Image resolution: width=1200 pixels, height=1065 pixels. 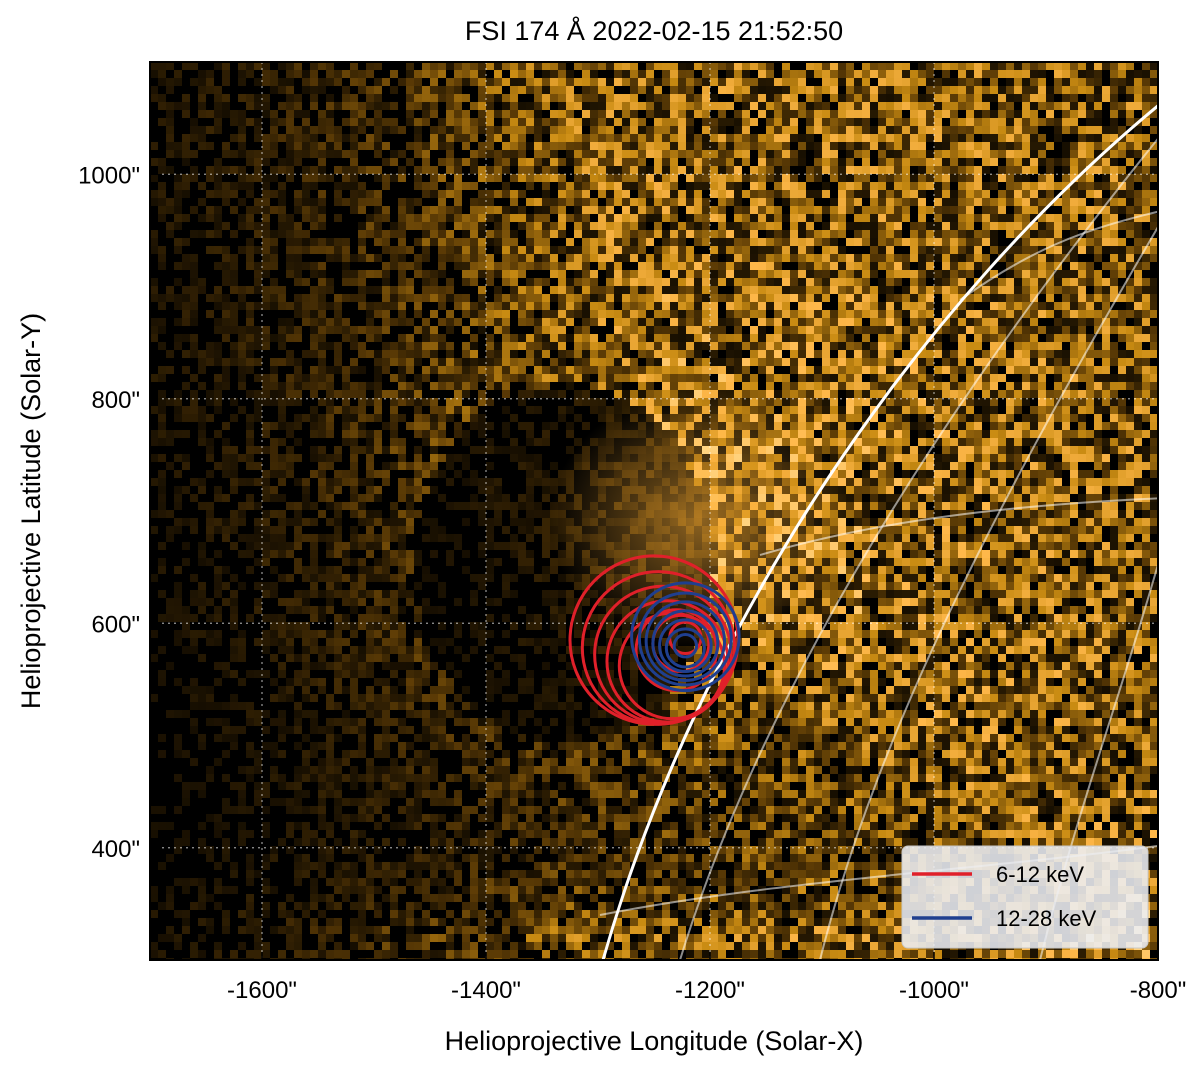 I want to click on contour-6-12-kev, so click(x=667, y=661).